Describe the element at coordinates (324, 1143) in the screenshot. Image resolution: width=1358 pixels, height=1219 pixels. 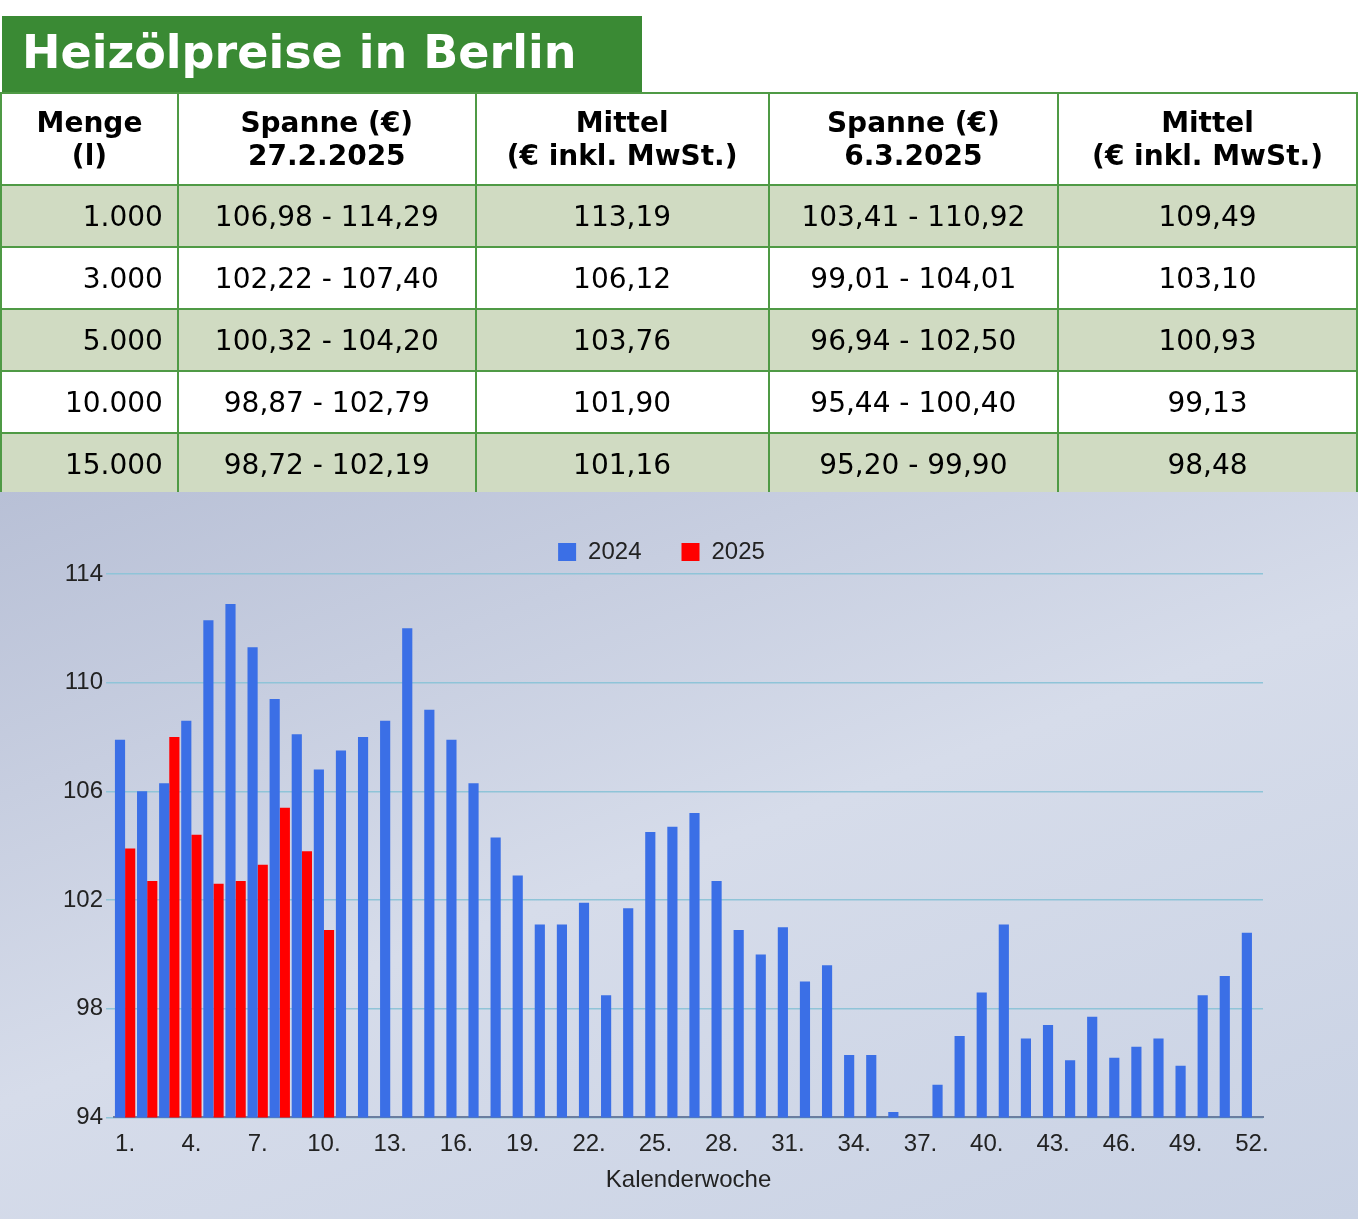
I see `x-tick-label: 10.` at that location.